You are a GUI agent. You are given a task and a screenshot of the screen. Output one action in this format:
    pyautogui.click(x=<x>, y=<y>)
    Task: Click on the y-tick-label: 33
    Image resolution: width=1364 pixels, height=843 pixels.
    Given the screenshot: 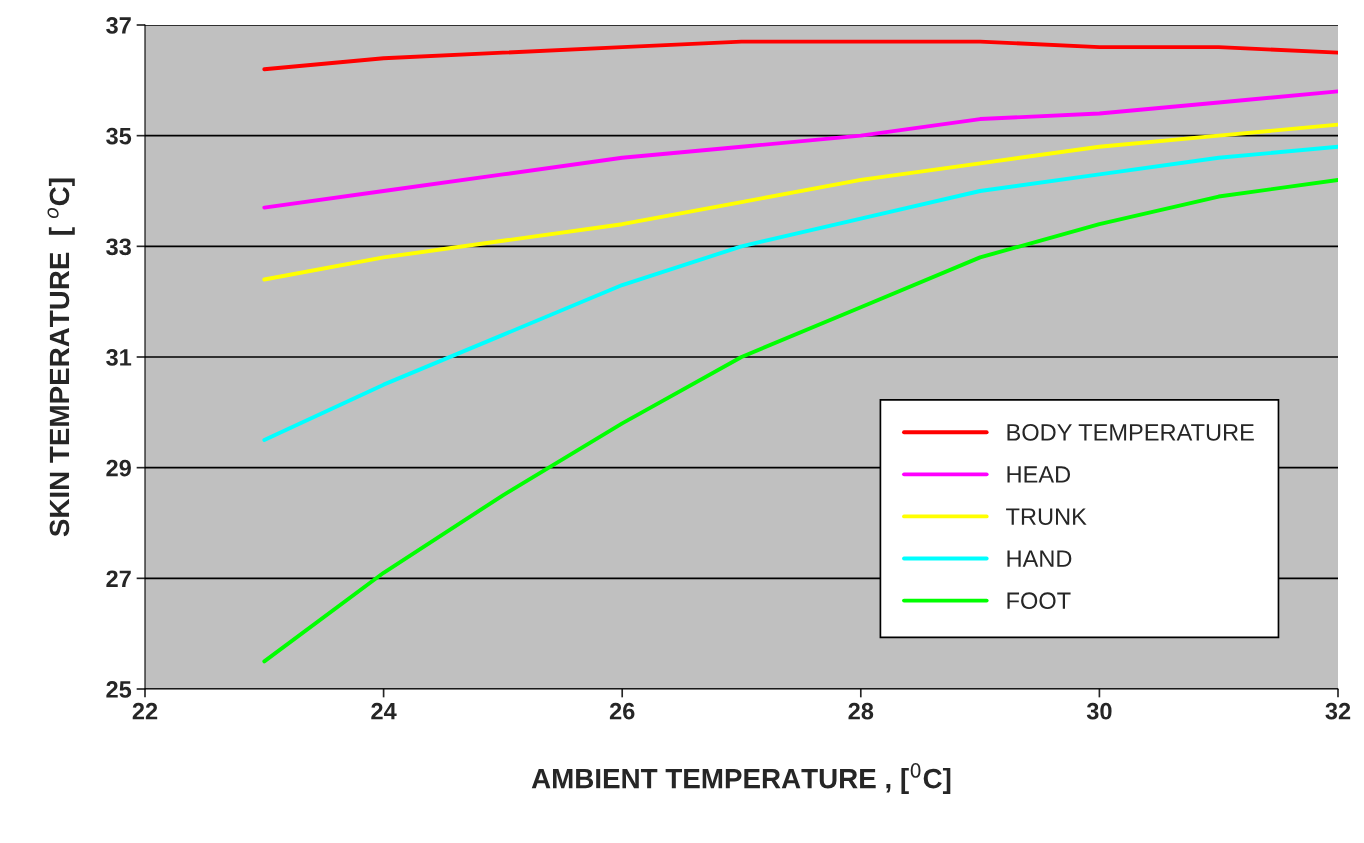 What is the action you would take?
    pyautogui.click(x=118, y=247)
    